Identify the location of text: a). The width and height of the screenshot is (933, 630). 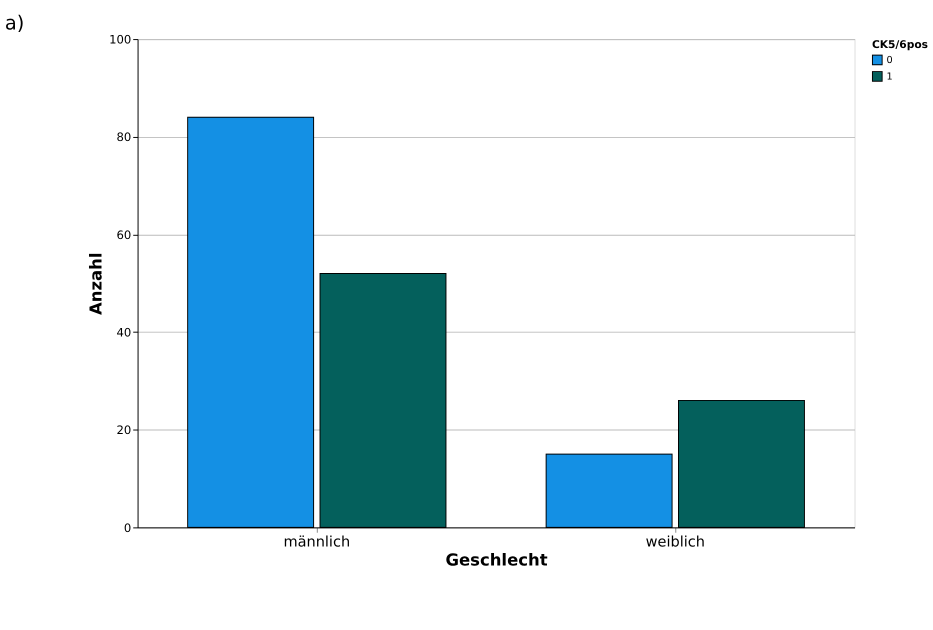
(14, 22).